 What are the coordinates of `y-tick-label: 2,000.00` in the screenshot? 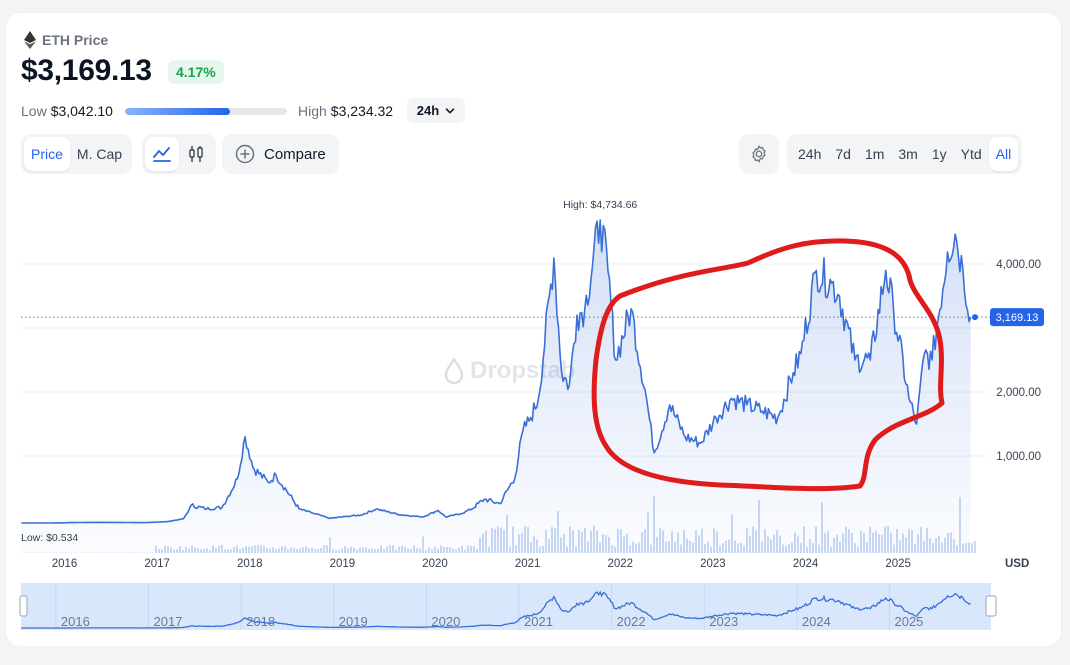 It's located at (1018, 393).